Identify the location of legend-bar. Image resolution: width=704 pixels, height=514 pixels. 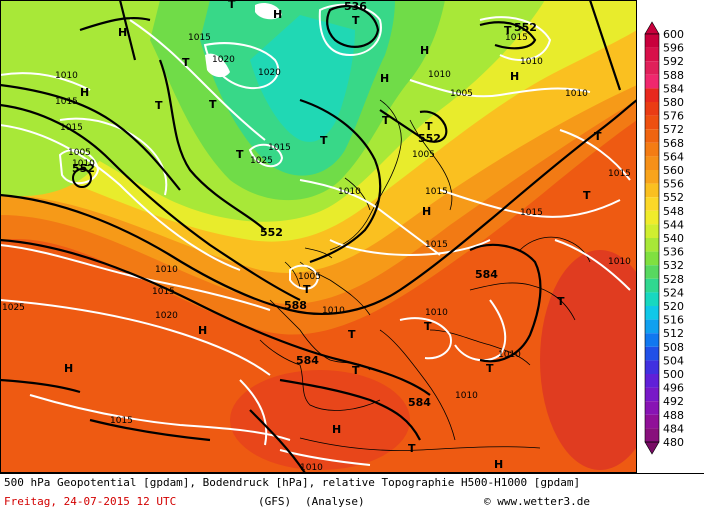
(652, 238).